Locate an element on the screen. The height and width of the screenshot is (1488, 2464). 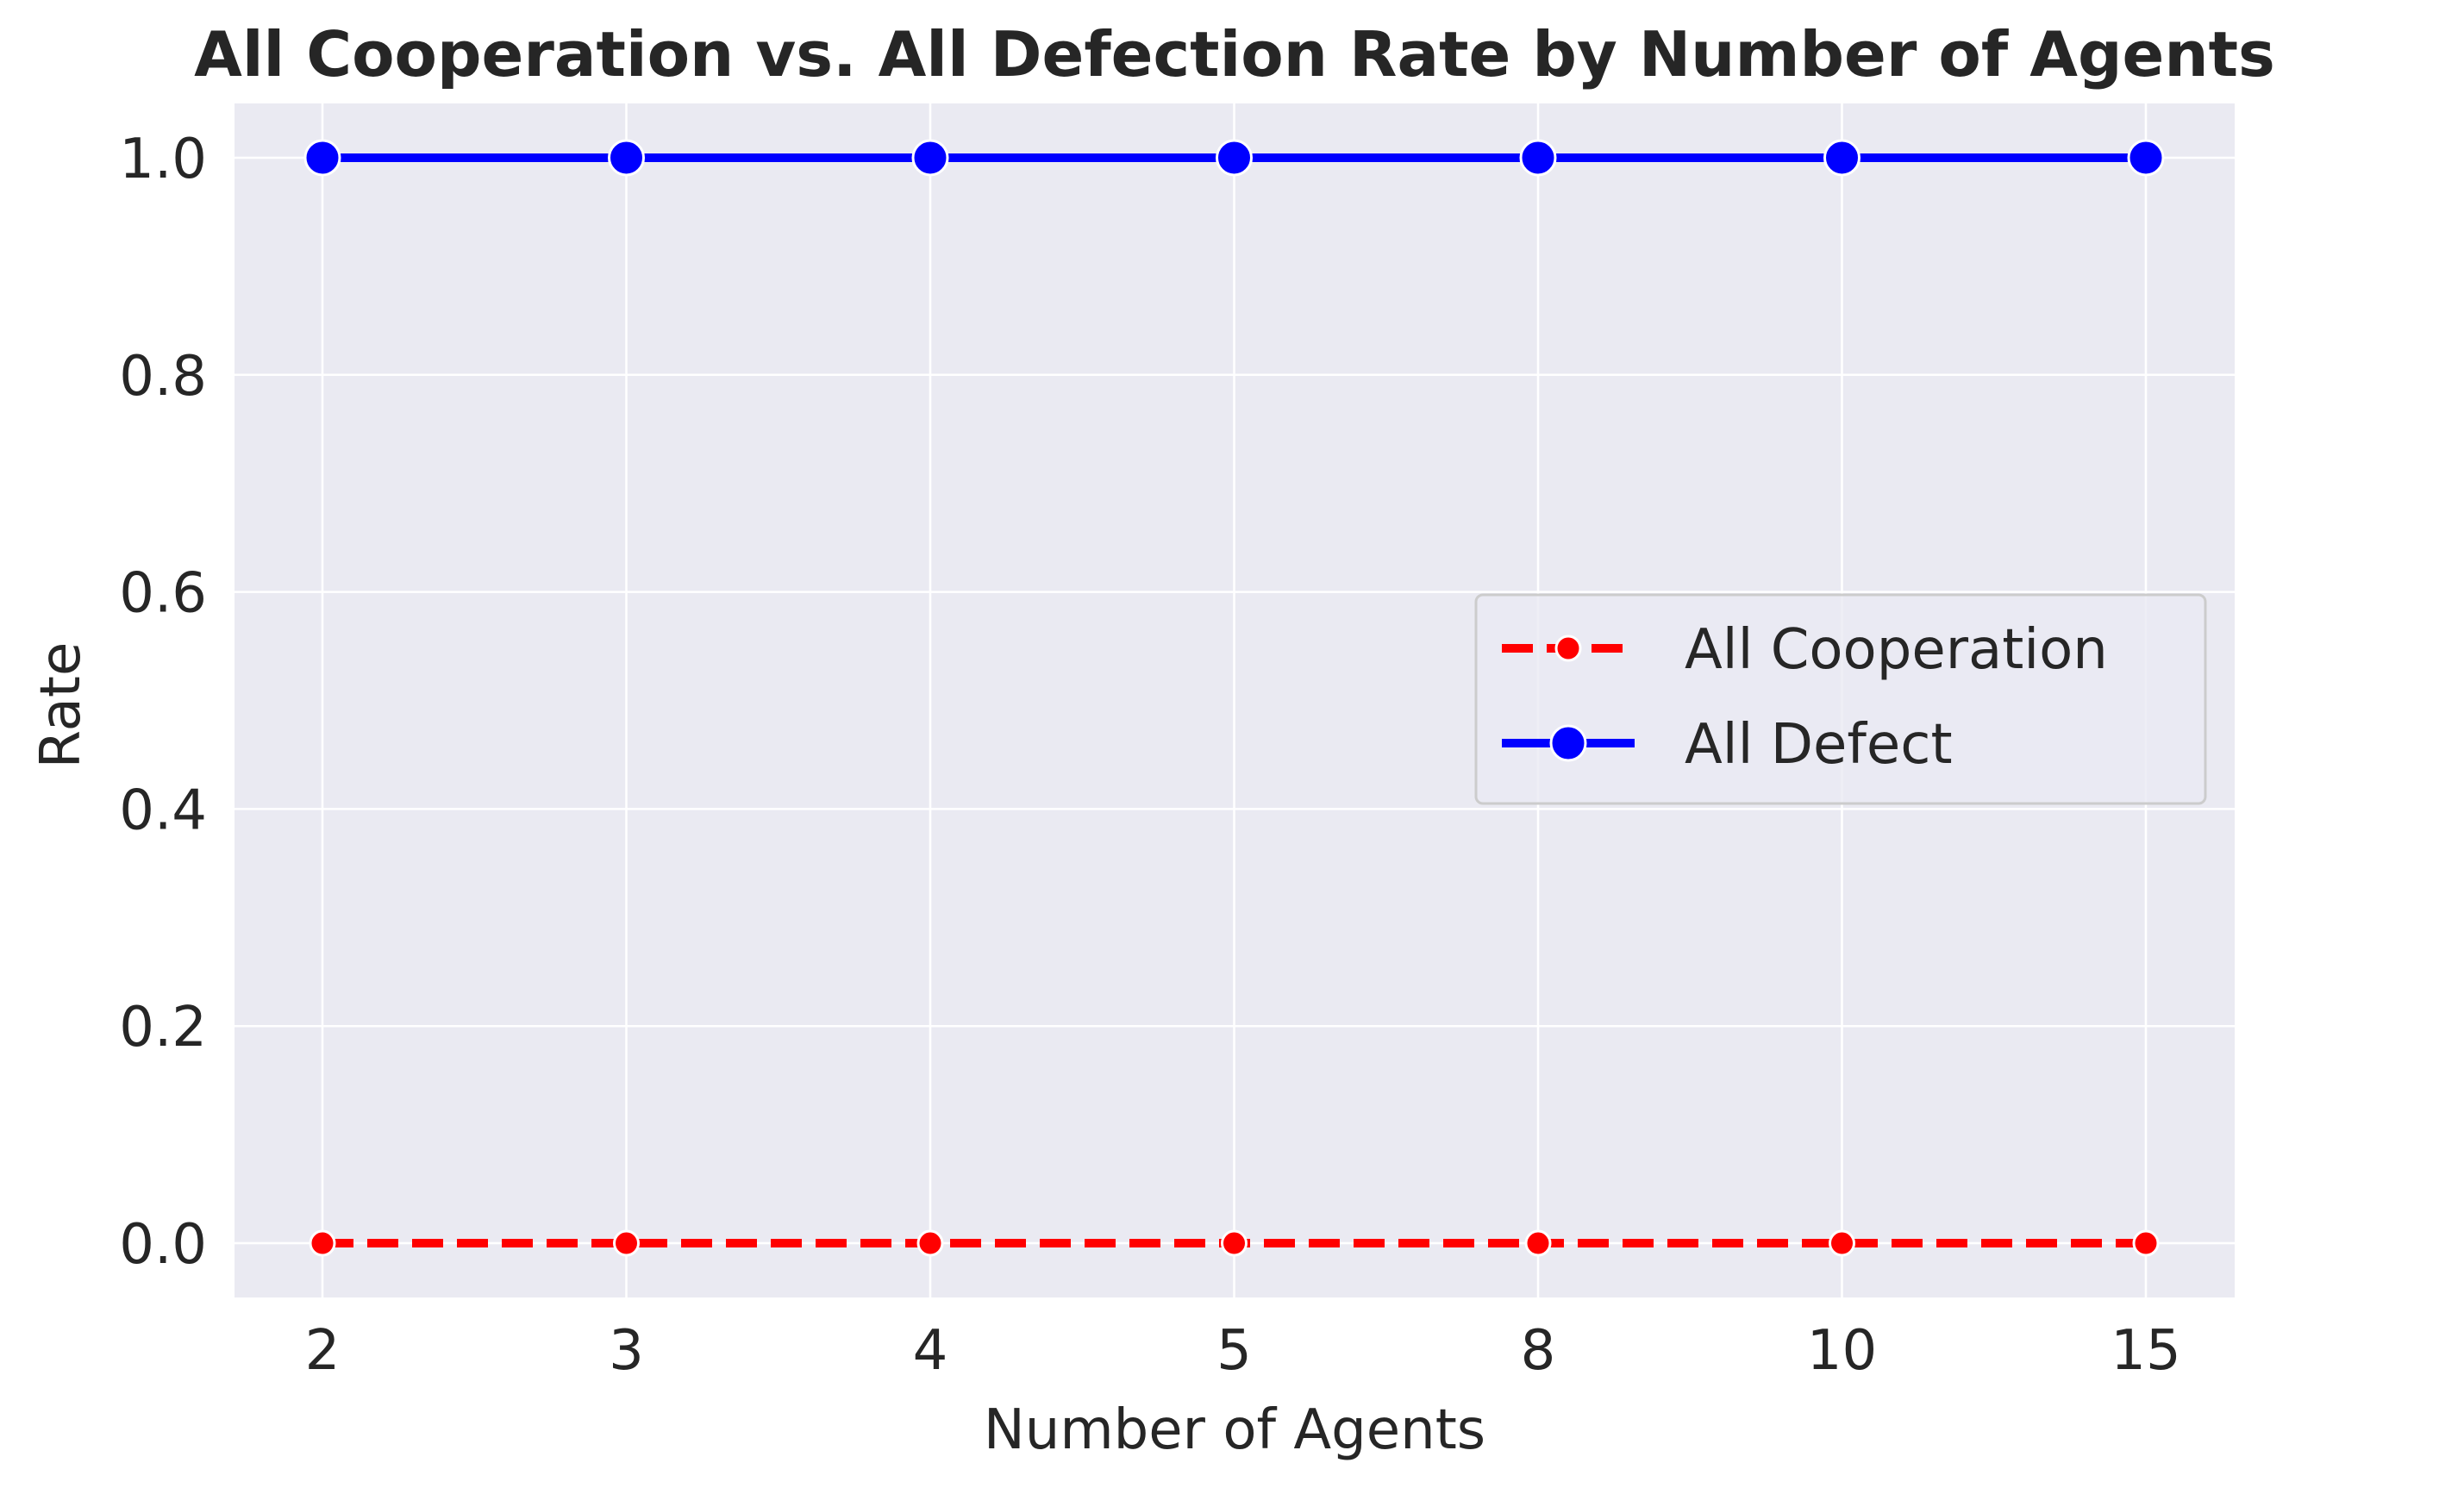
y-tick-label: 0.2 is located at coordinates (163, 1028).